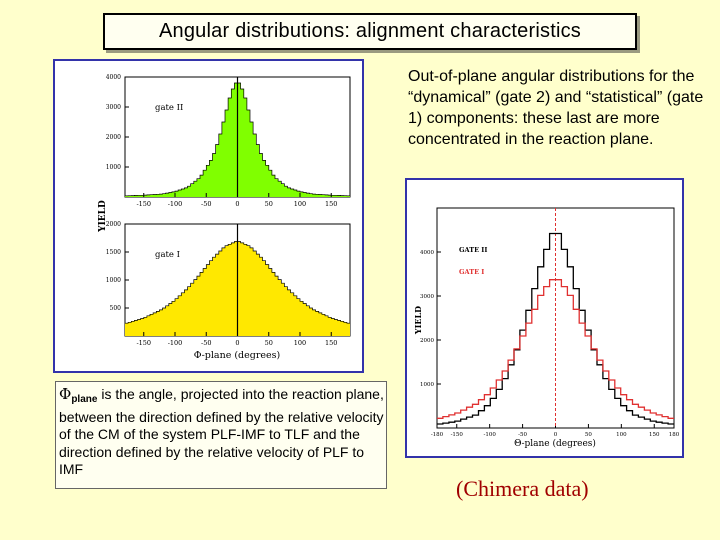 This screenshot has height=540, width=720. What do you see at coordinates (471, 272) in the screenshot?
I see `legend-gate-i: GATE I` at bounding box center [471, 272].